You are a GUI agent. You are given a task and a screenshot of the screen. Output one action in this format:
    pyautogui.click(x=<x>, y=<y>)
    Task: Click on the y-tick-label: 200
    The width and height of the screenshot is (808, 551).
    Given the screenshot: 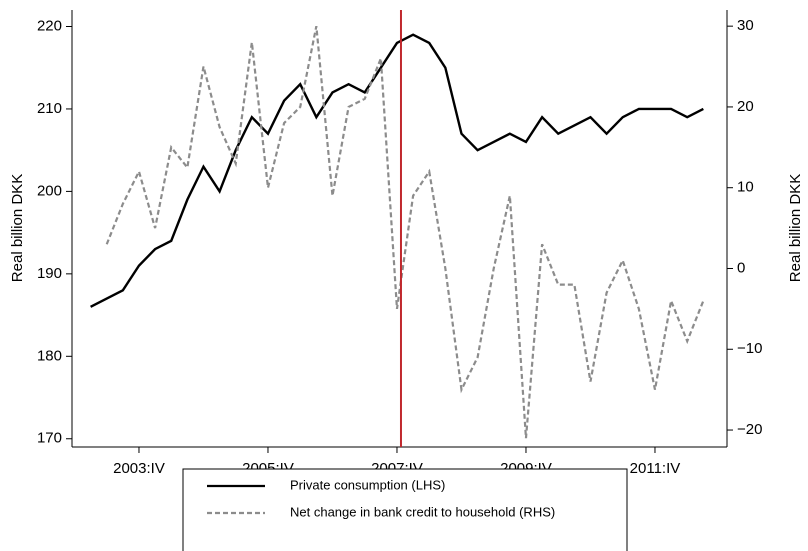 What is the action you would take?
    pyautogui.click(x=49, y=190)
    